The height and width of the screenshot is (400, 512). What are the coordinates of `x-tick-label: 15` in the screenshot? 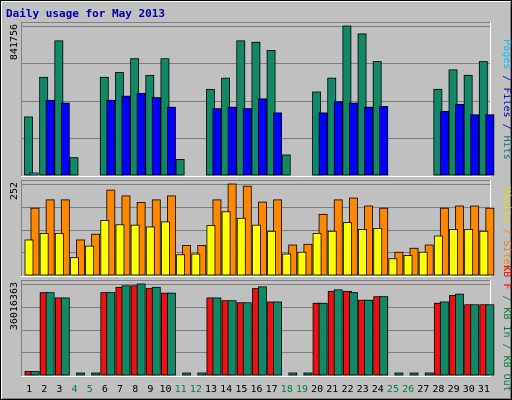 It's located at (241, 389).